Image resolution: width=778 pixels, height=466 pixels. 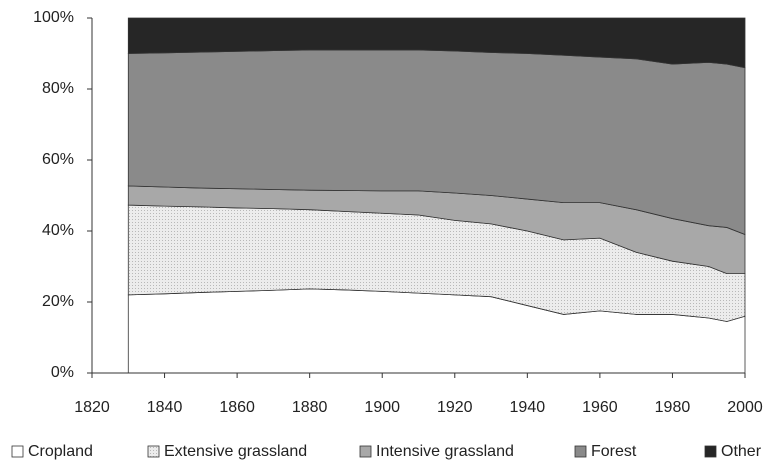 I want to click on y-tick-label: 60%, so click(x=58, y=159).